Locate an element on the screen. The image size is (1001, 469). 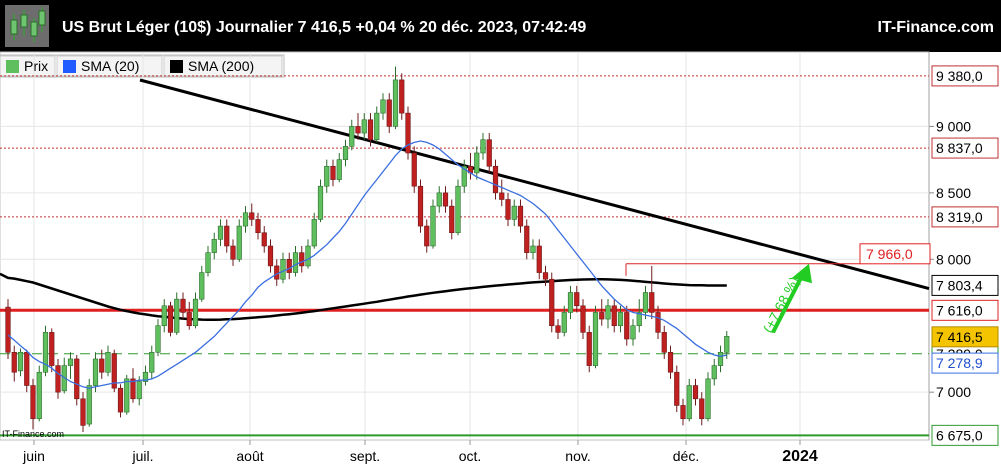
x-tick-label: juil. is located at coordinates (142, 456).